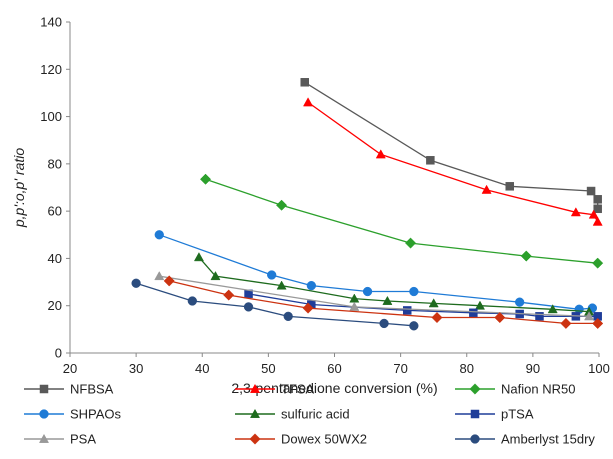  I want to click on y-tick-label: 100, so click(51, 116).